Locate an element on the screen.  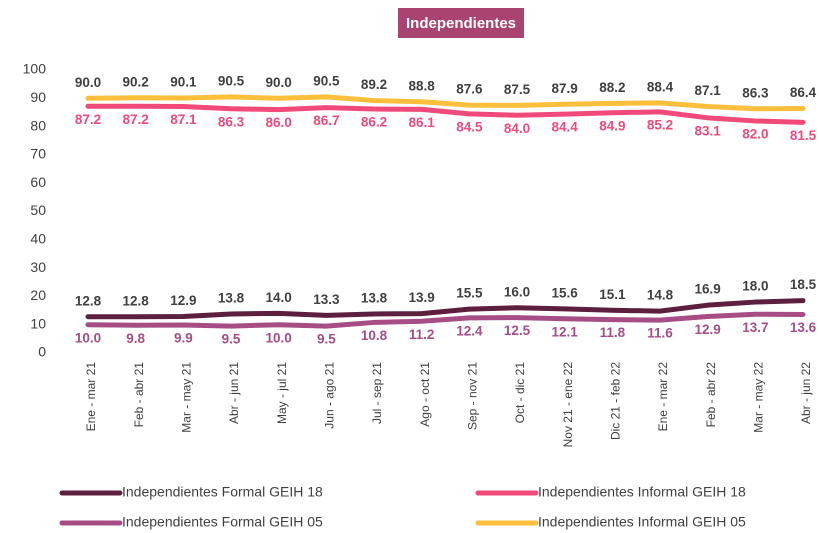
x-tick-label: May - jul 21 is located at coordinates (282, 393).